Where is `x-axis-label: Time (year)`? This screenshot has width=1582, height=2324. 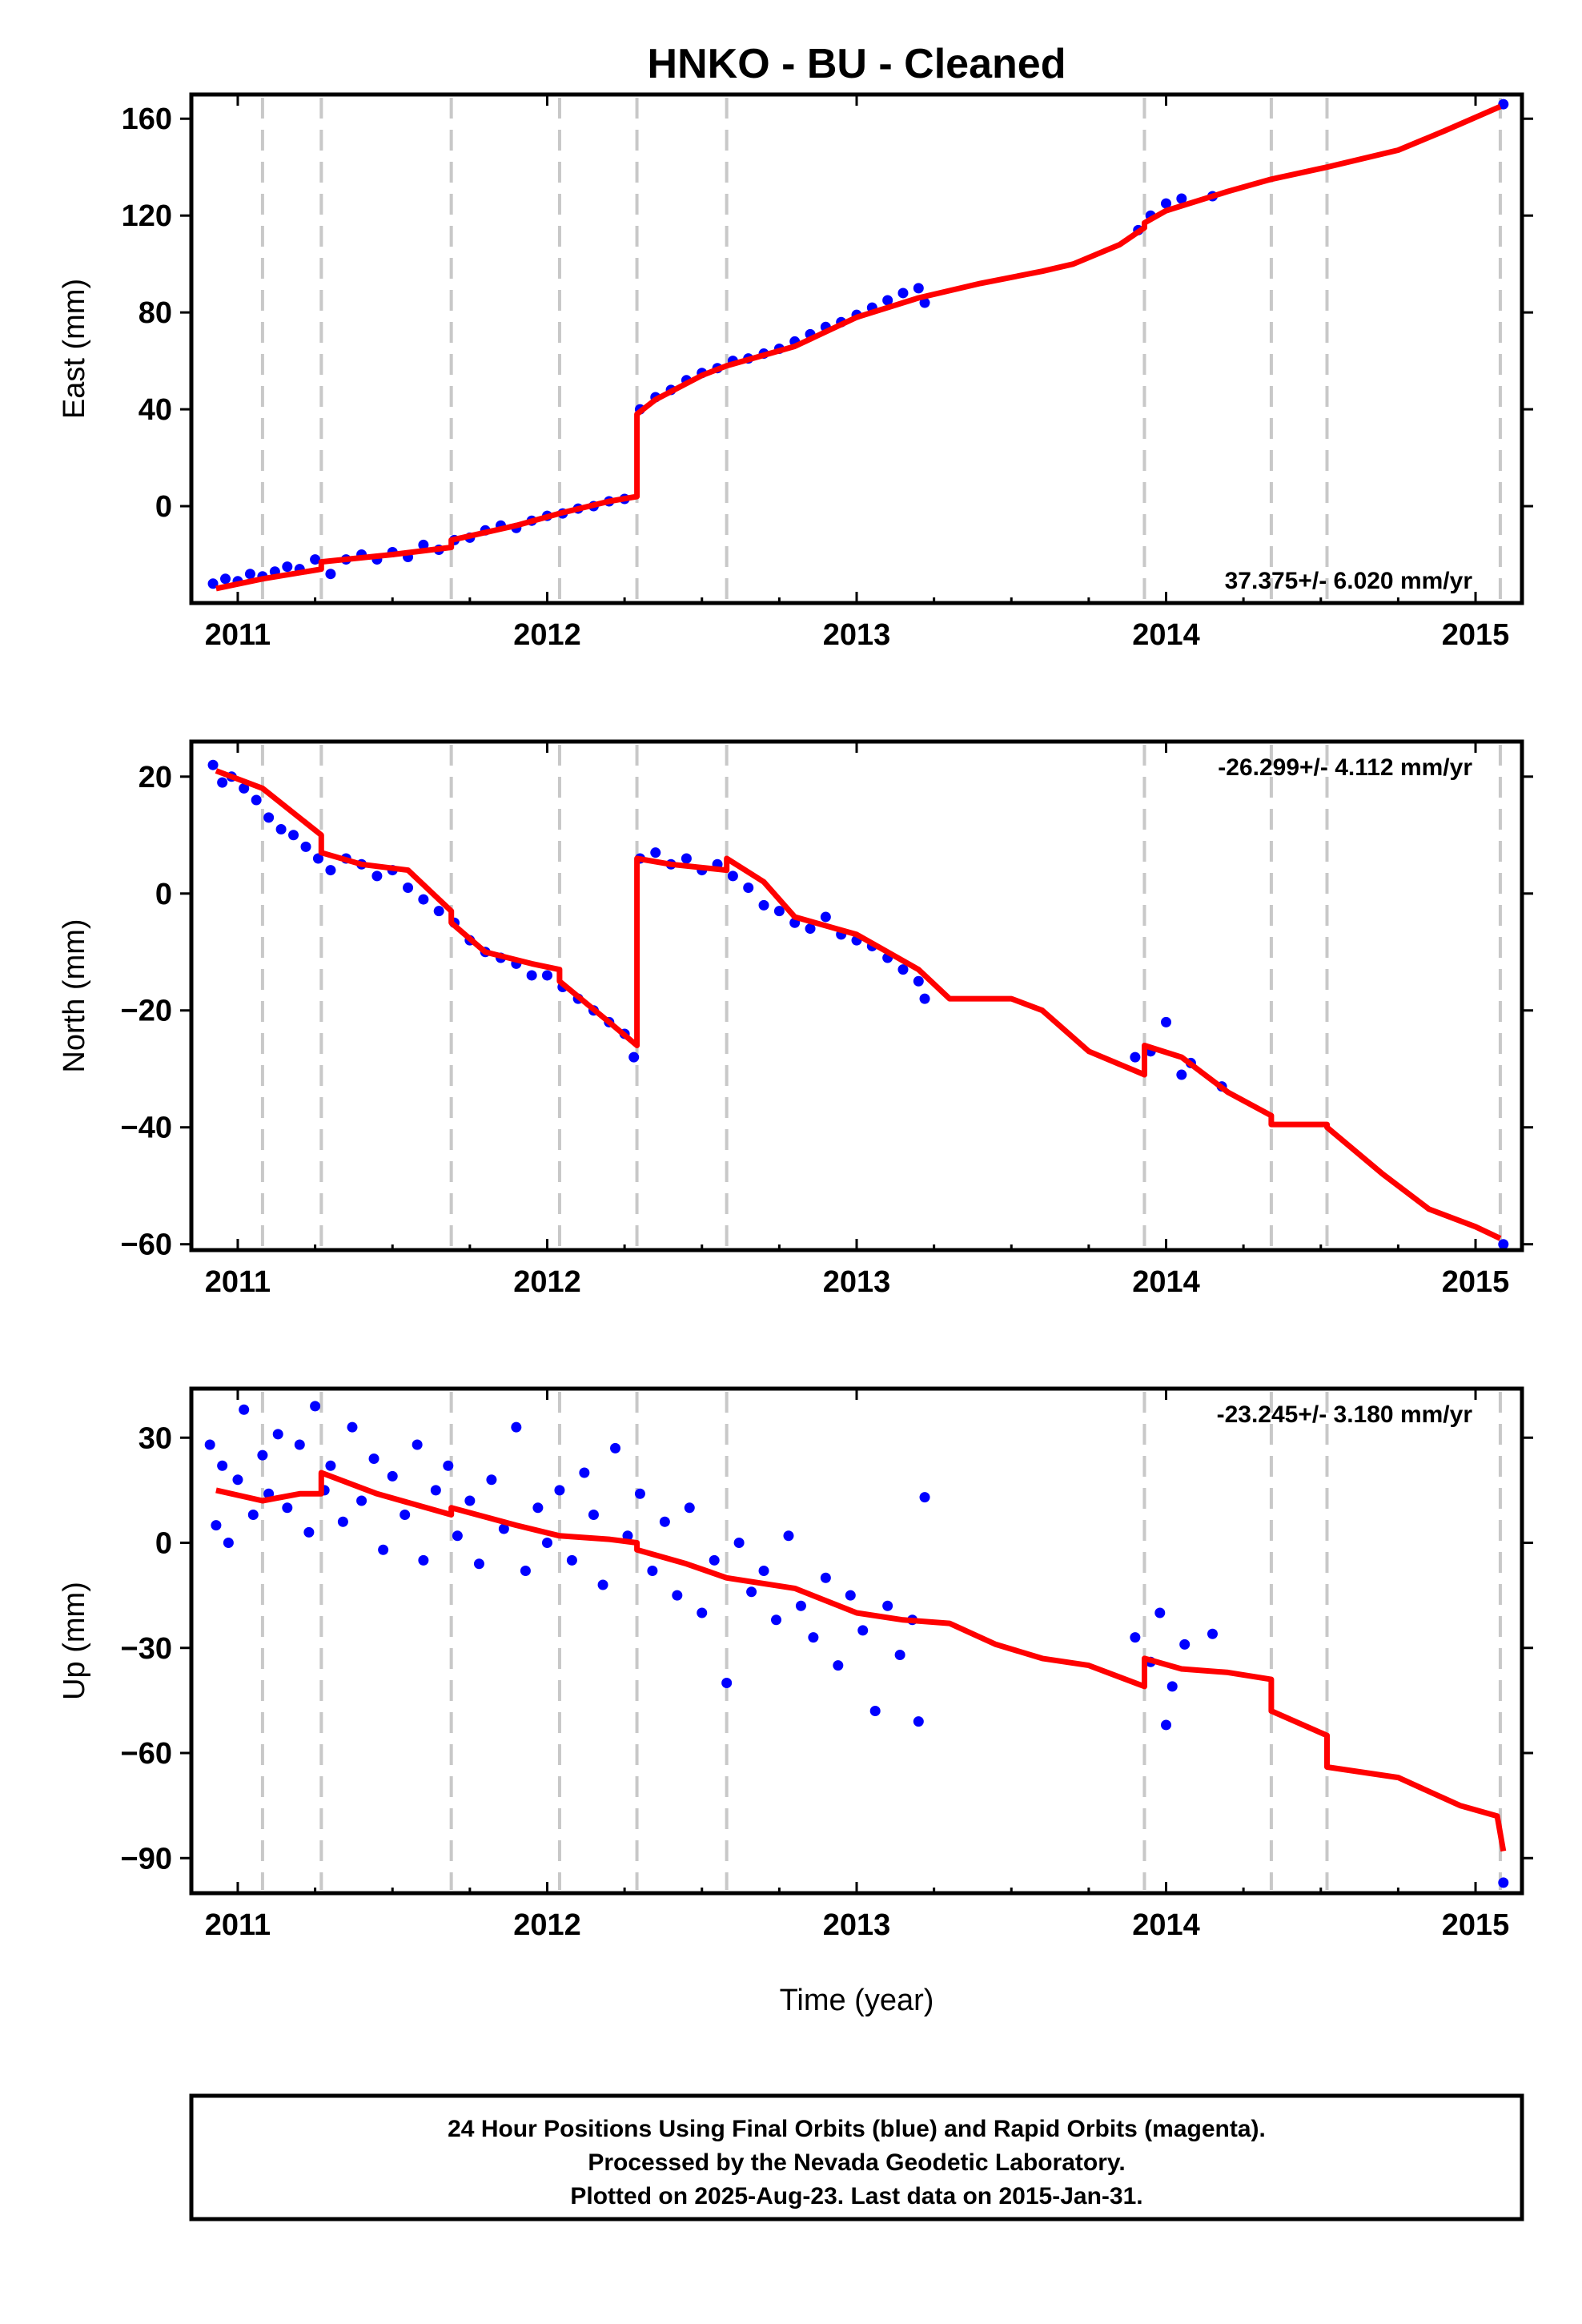
x-axis-label: Time (year) is located at coordinates (857, 2000).